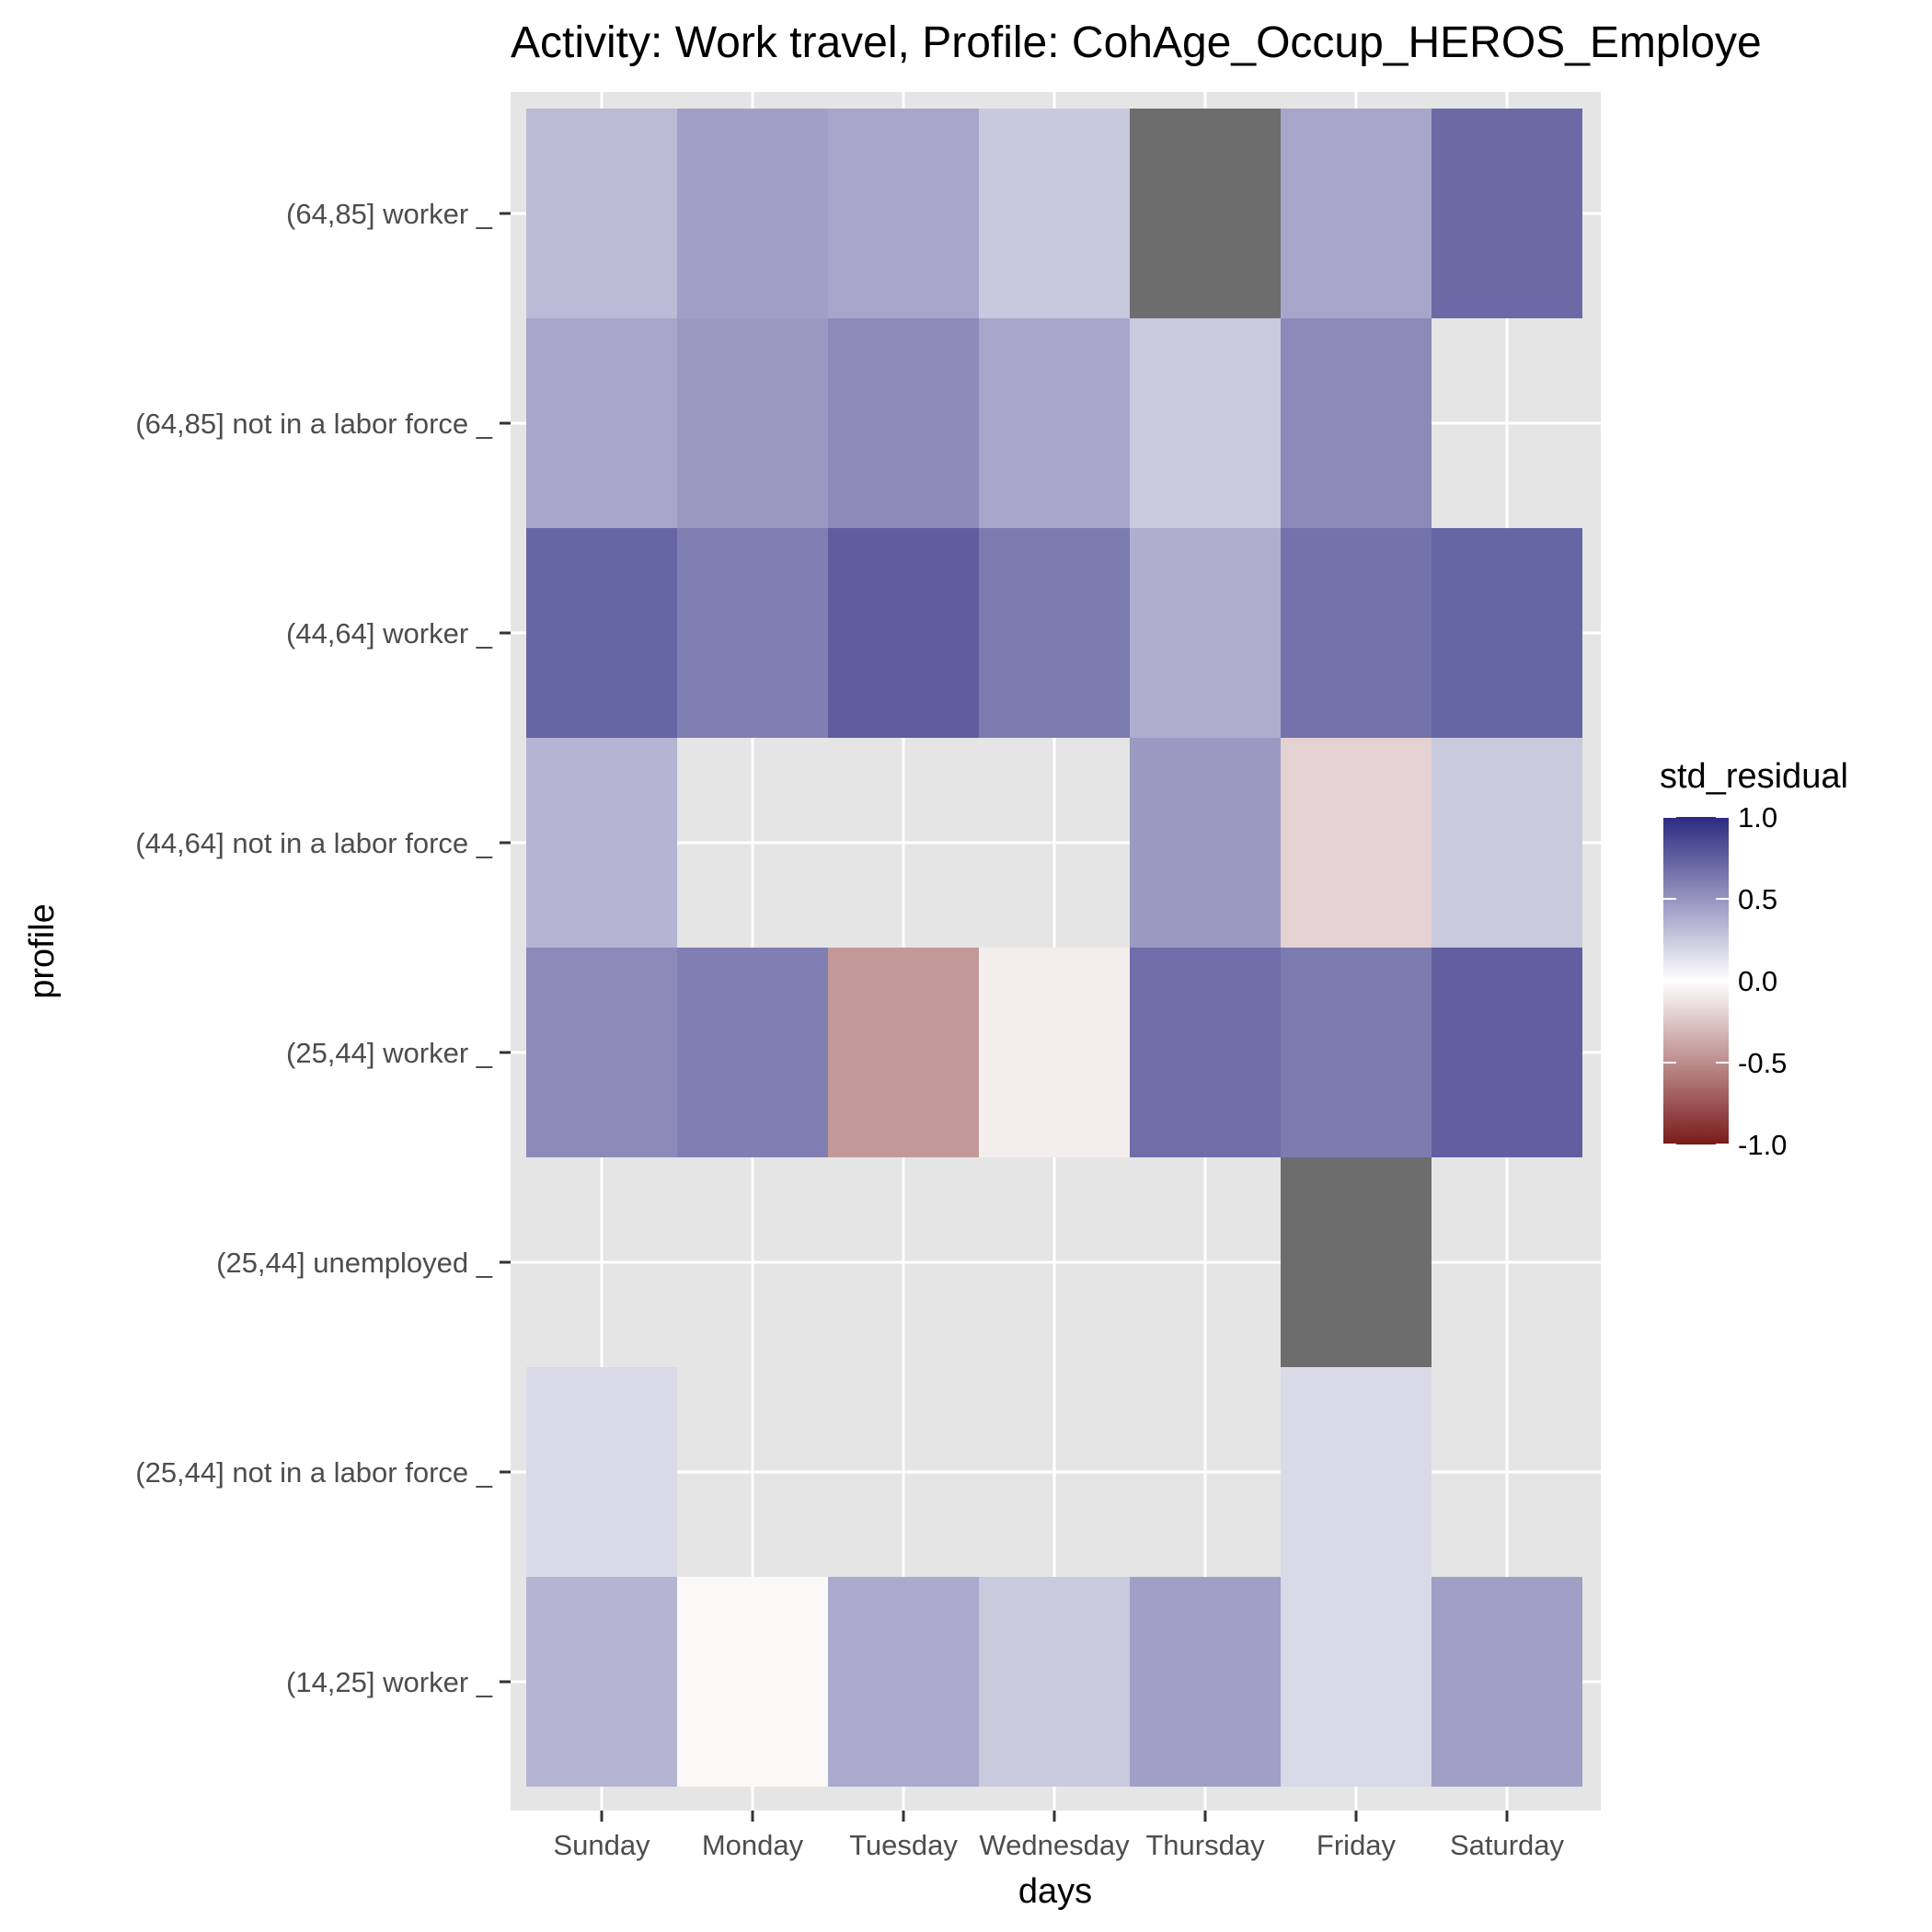 Image resolution: width=1932 pixels, height=1932 pixels. Describe the element at coordinates (1357, 1845) in the screenshot. I see `x-tick-label: Friday` at that location.